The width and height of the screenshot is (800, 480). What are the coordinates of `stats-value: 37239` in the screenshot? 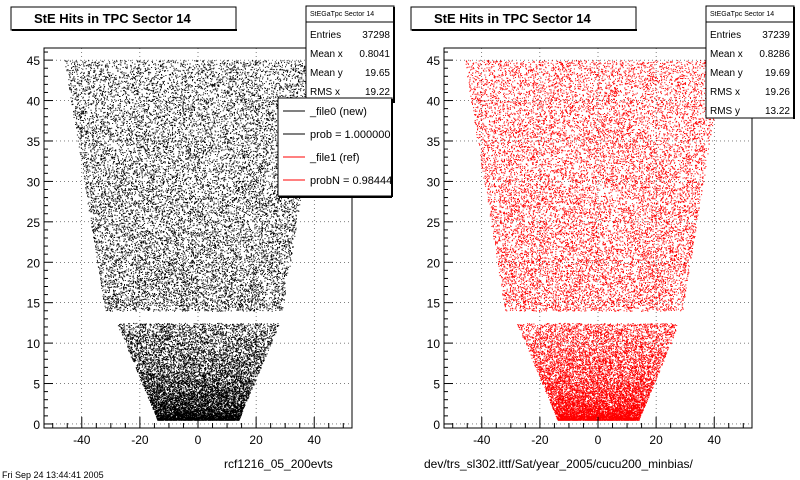 It's located at (776, 35).